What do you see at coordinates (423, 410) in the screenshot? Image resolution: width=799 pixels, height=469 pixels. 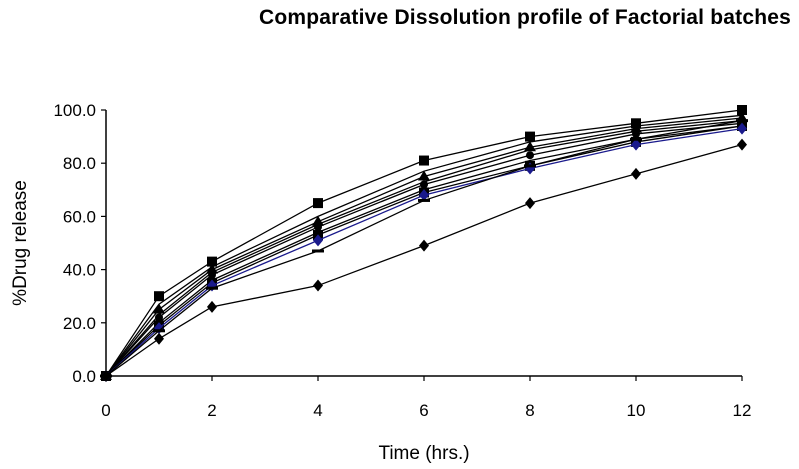 I see `x-tick-label: 6` at bounding box center [423, 410].